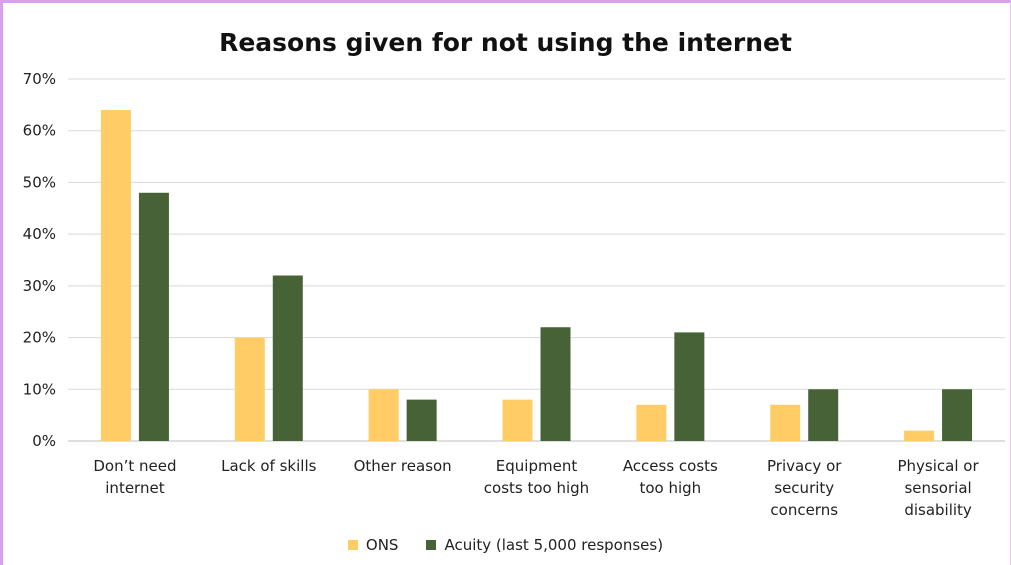  What do you see at coordinates (431, 545) in the screenshot?
I see `legend-swatch-acuity` at bounding box center [431, 545].